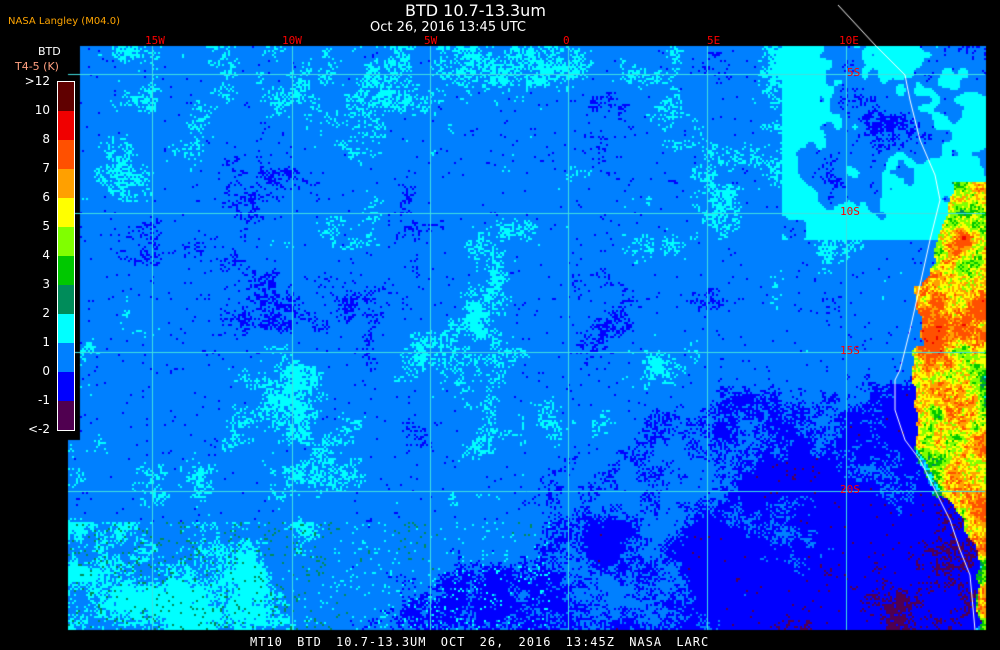 The height and width of the screenshot is (650, 1000). I want to click on color-scale-label: 7, so click(46, 168).